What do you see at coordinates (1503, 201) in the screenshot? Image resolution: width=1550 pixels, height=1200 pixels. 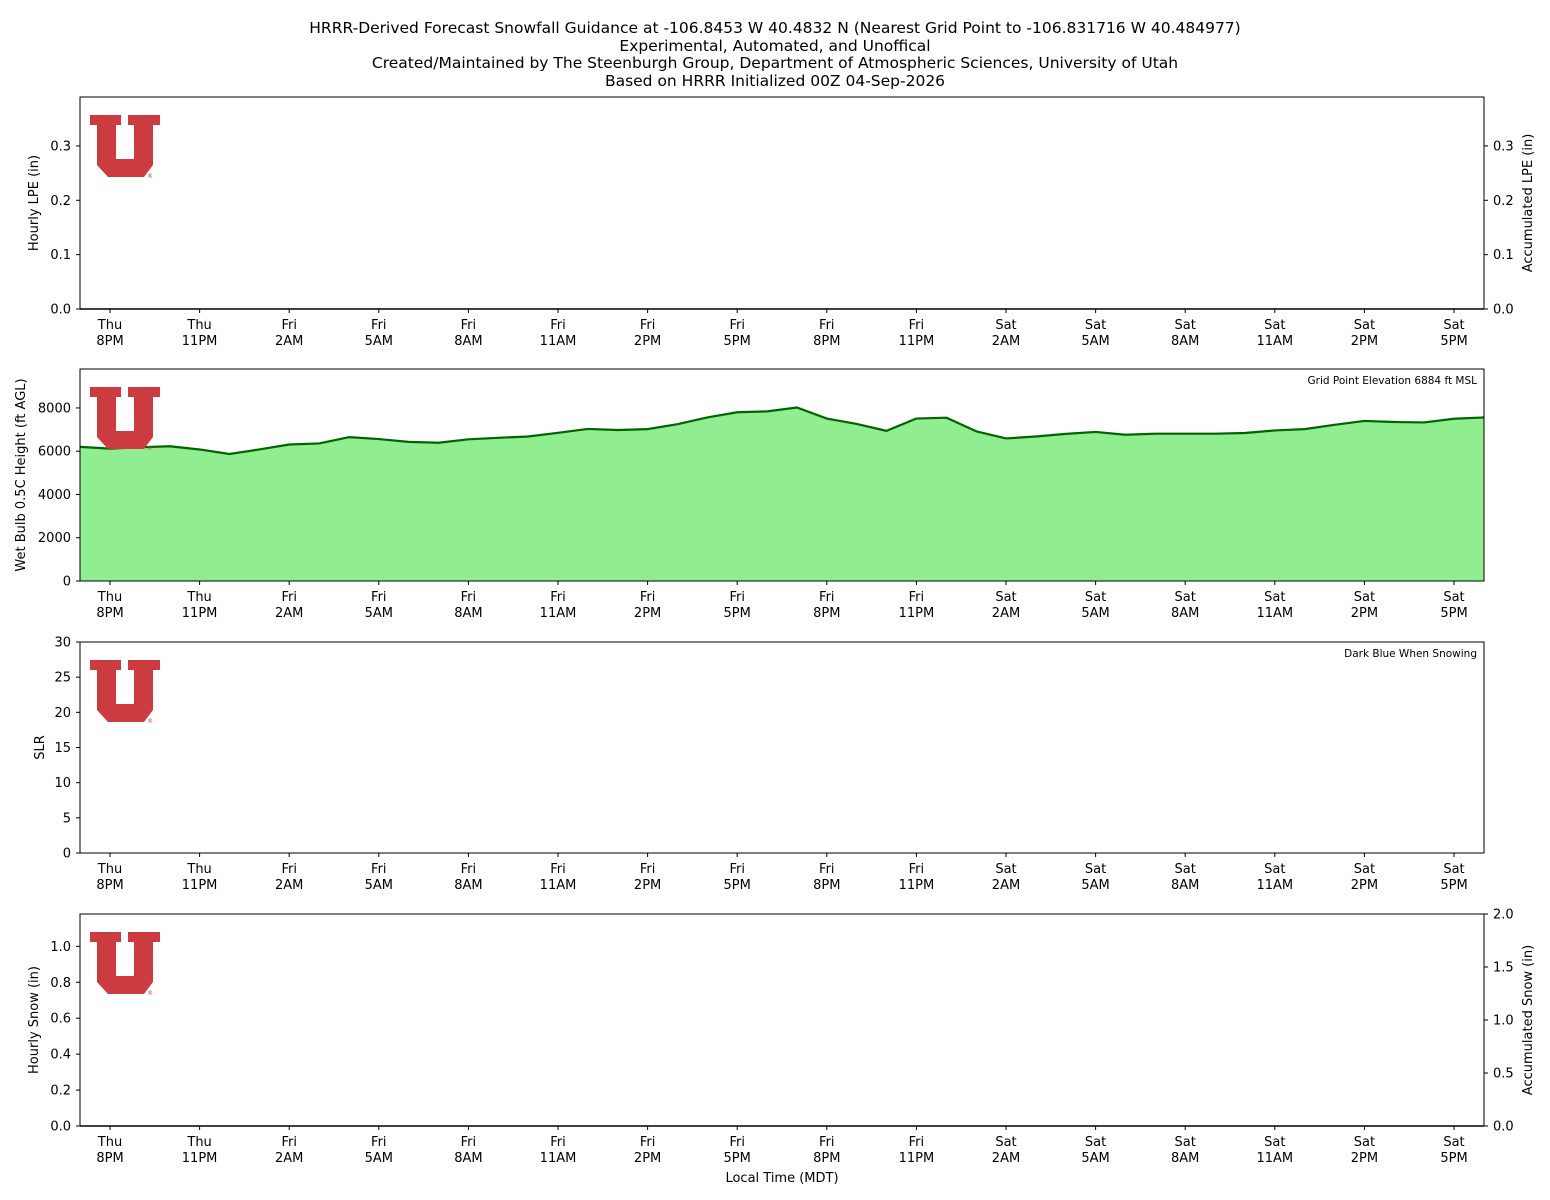 I see `y-right-tick-label: 0.2` at bounding box center [1503, 201].